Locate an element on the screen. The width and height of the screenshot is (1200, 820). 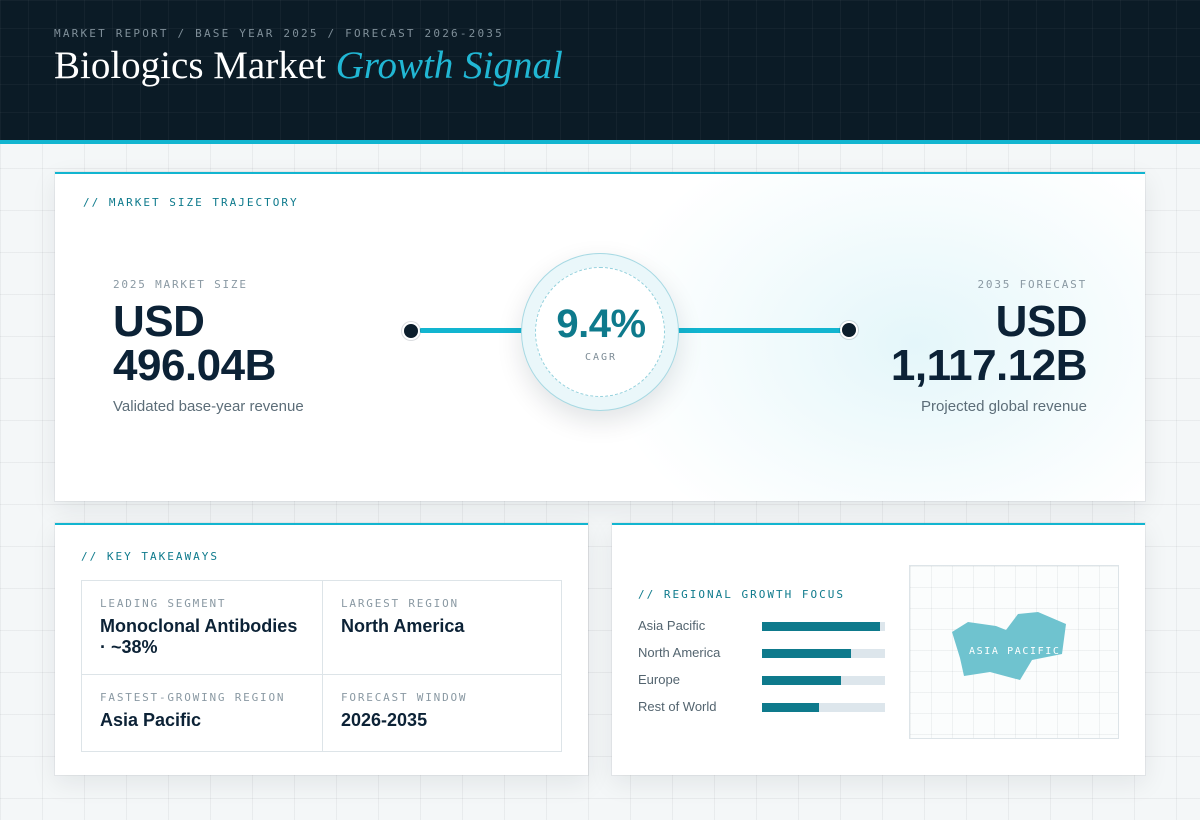
asia-pacific-map-shape is located at coordinates (1009, 646).